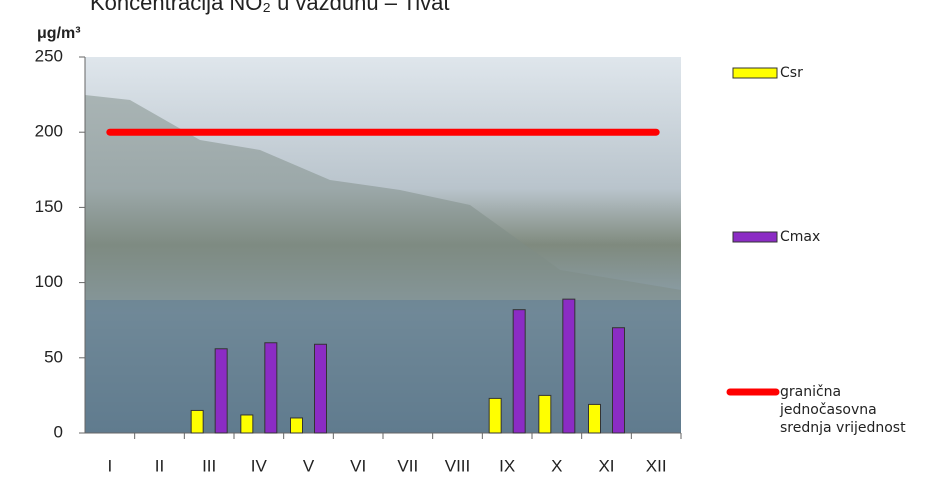 This screenshot has width=941, height=478. What do you see at coordinates (791, 73) in the screenshot?
I see `legend-label: Csr` at bounding box center [791, 73].